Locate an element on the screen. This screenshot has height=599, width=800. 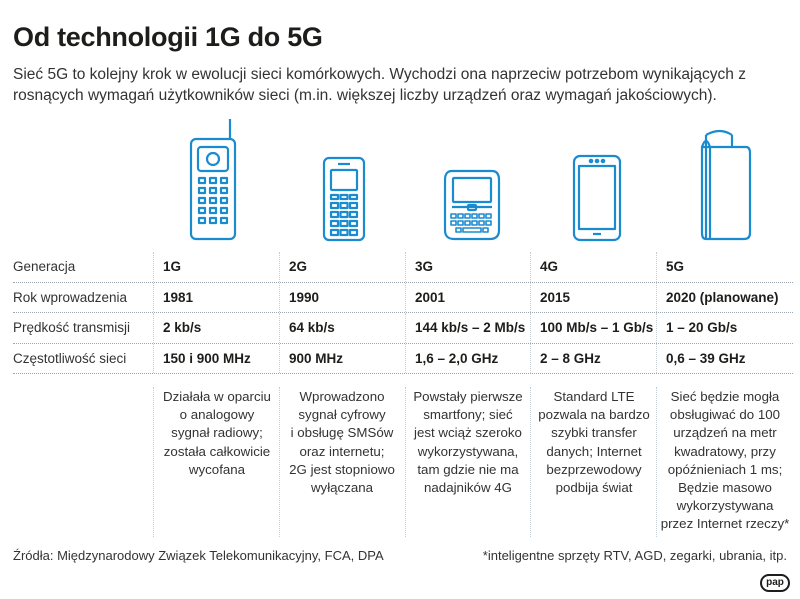
table-cell: 2G is located at coordinates (298, 266).